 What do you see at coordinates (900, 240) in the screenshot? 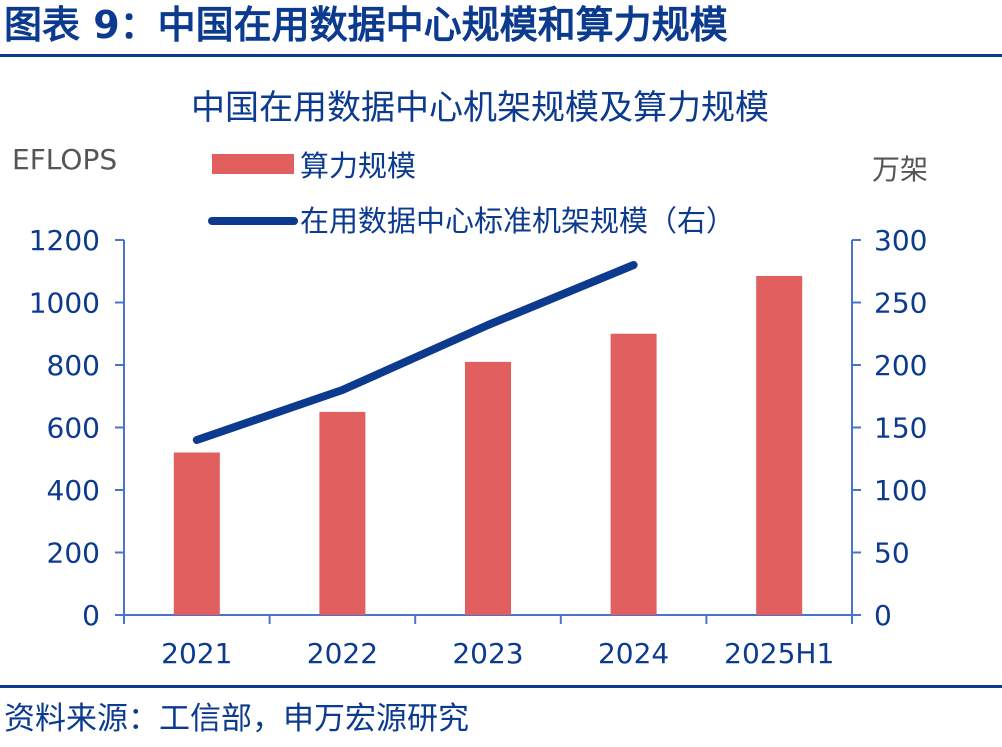
I see `right-tick-label: 300` at bounding box center [900, 240].